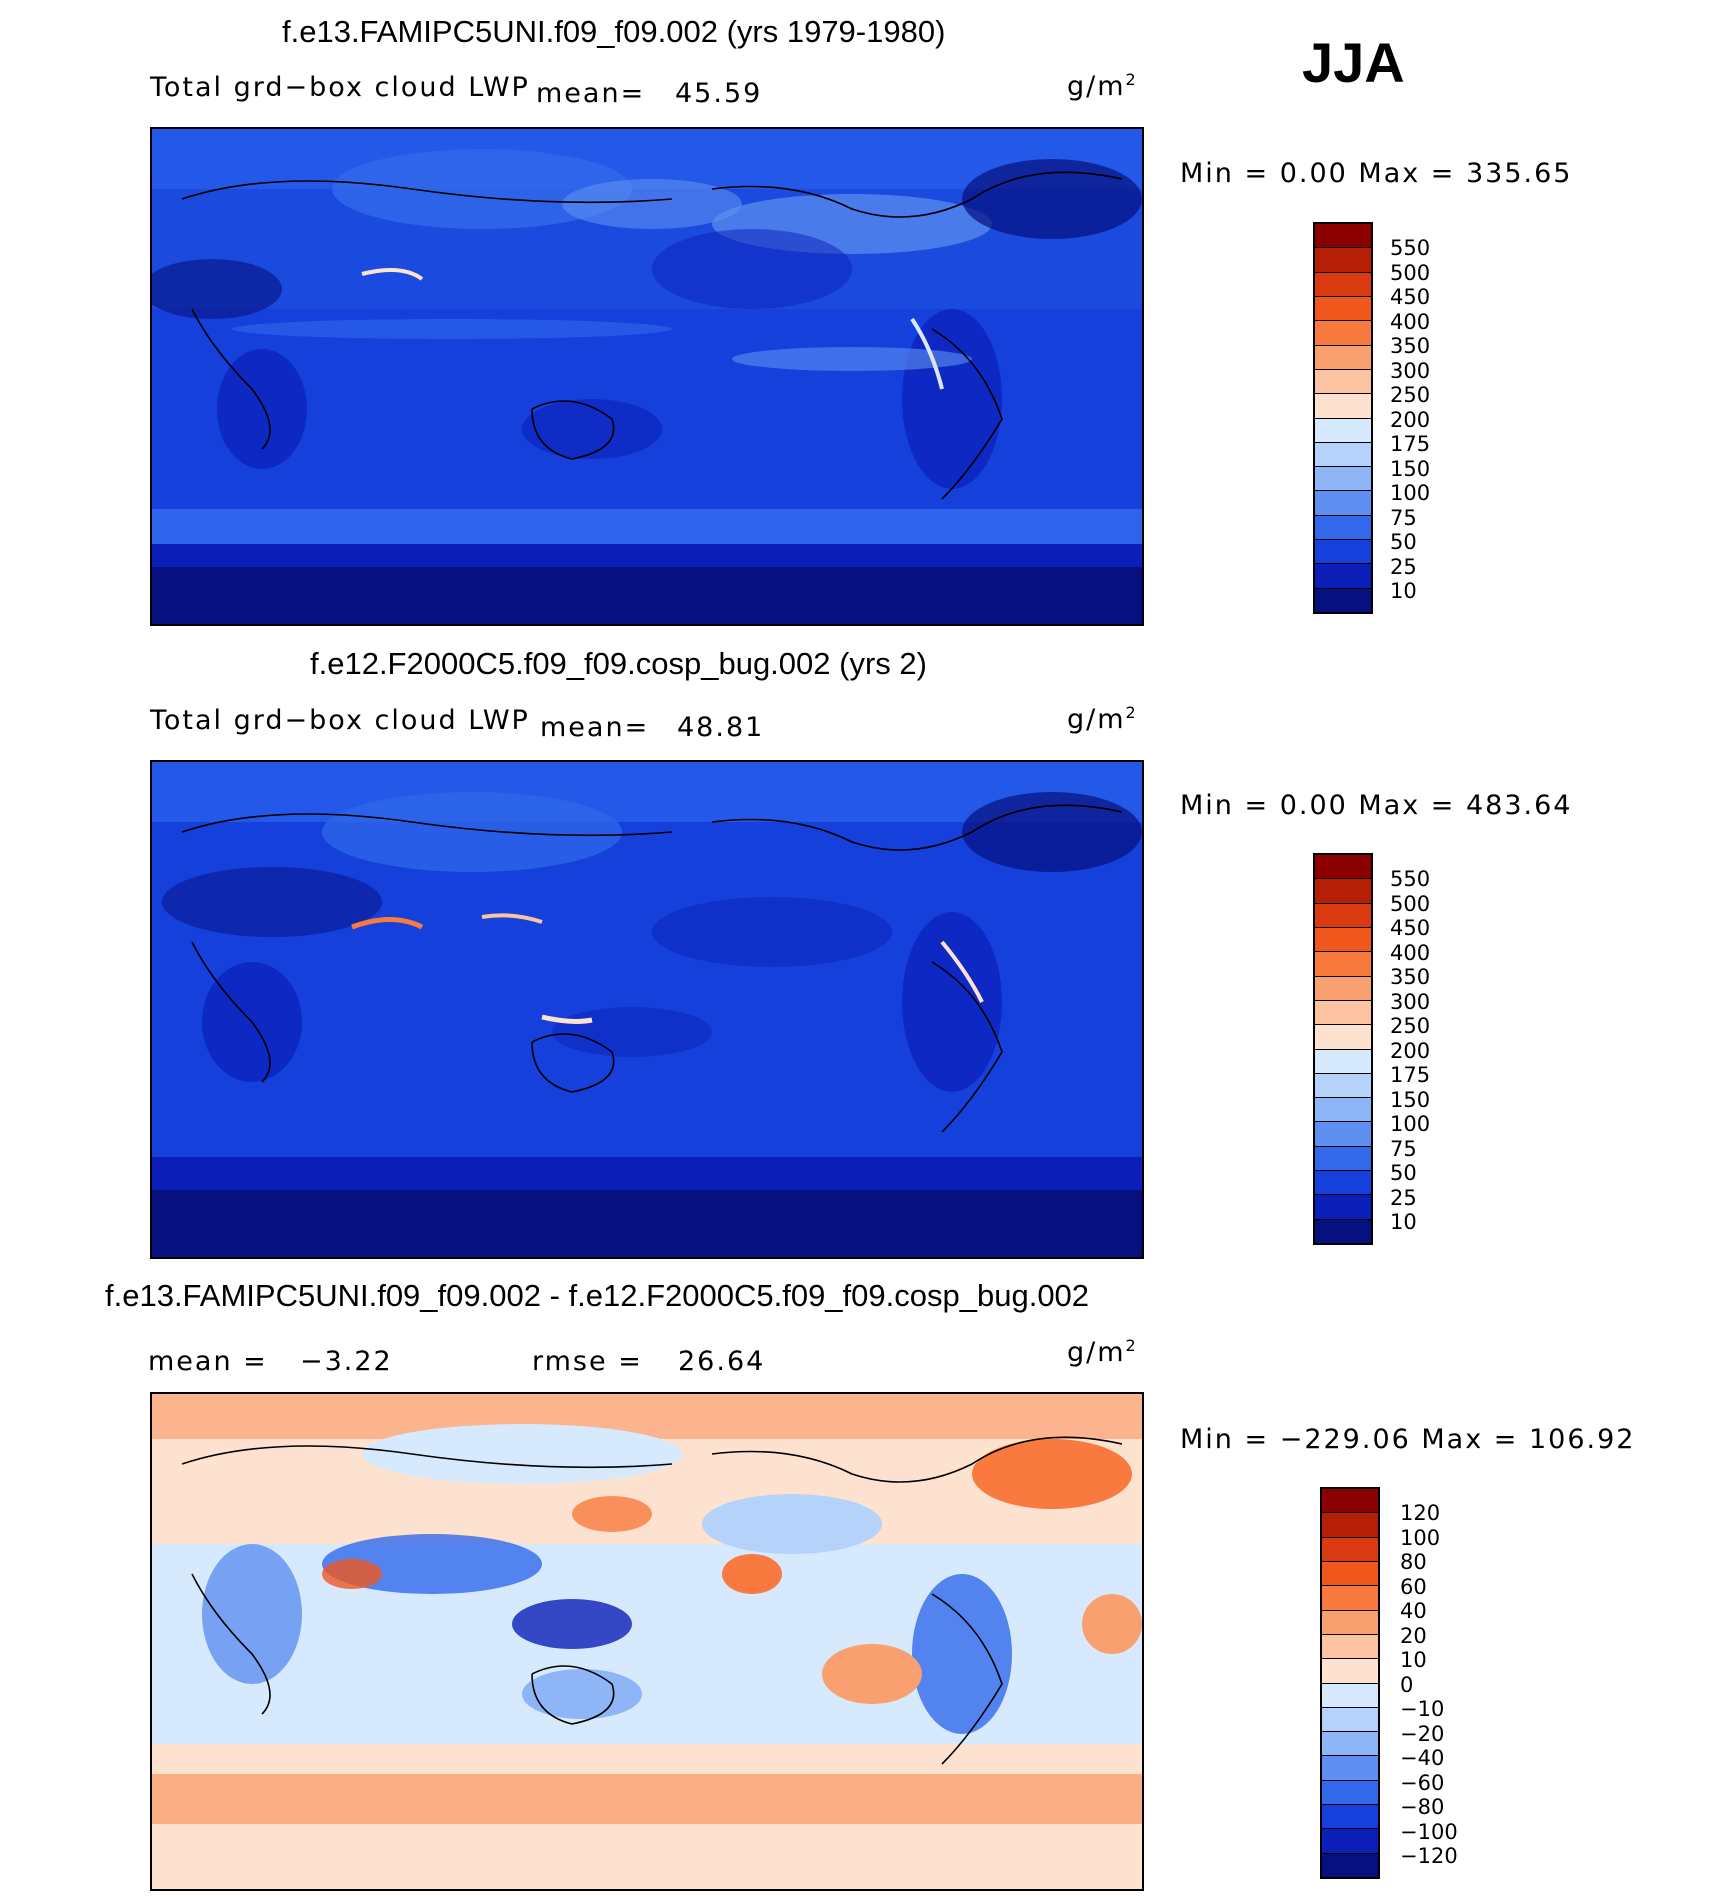 Image resolution: width=1710 pixels, height=1897 pixels. I want to click on cb1-level: 10, so click(1403, 591).